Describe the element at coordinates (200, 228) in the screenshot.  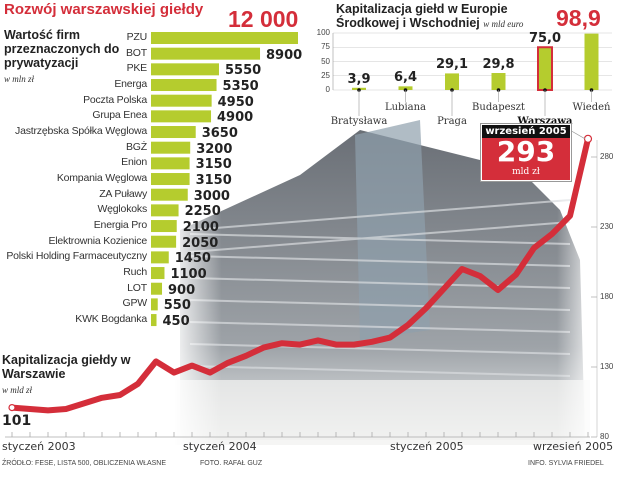
I see `privatization-bar-value: 2100` at that location.